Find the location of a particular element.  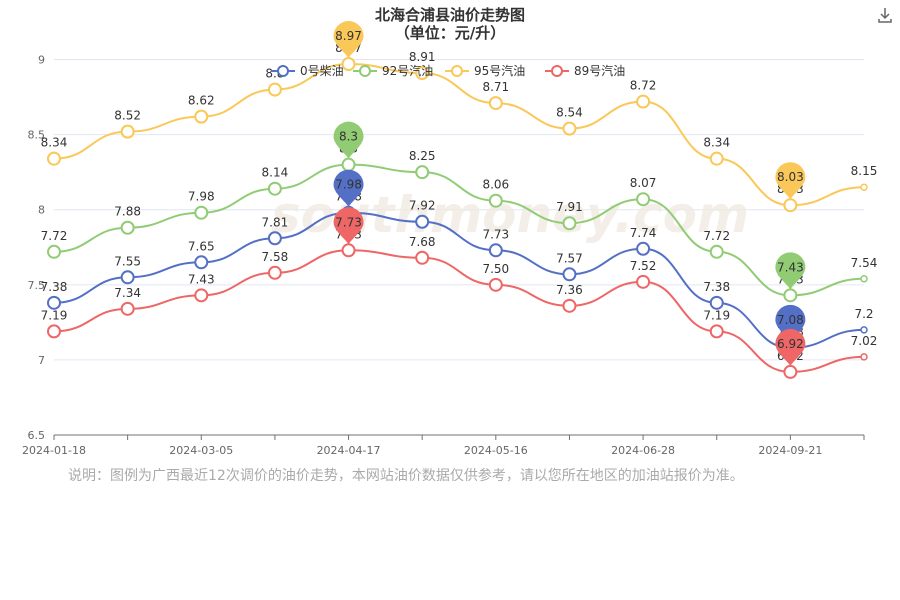

x-tick-label: 2024-01-18 is located at coordinates (54, 450).